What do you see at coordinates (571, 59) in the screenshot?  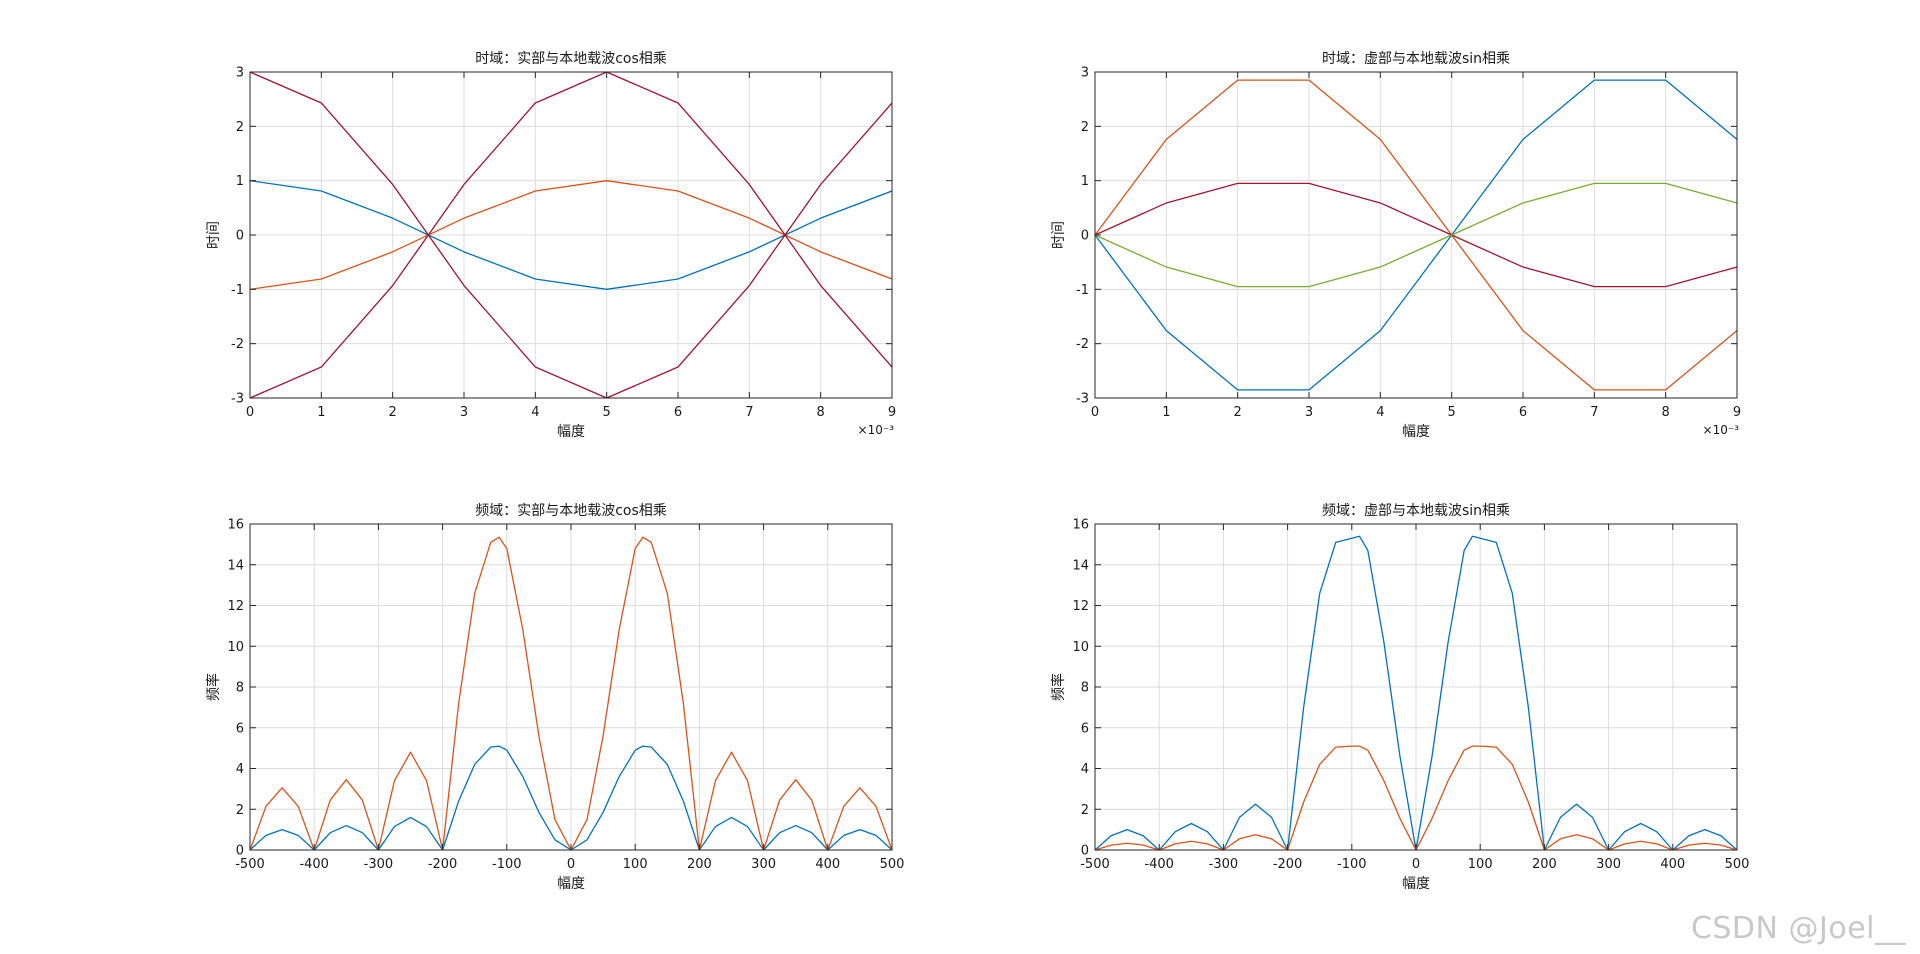 I see `chart-title: 时域：实部与本地载波cos相乘` at bounding box center [571, 59].